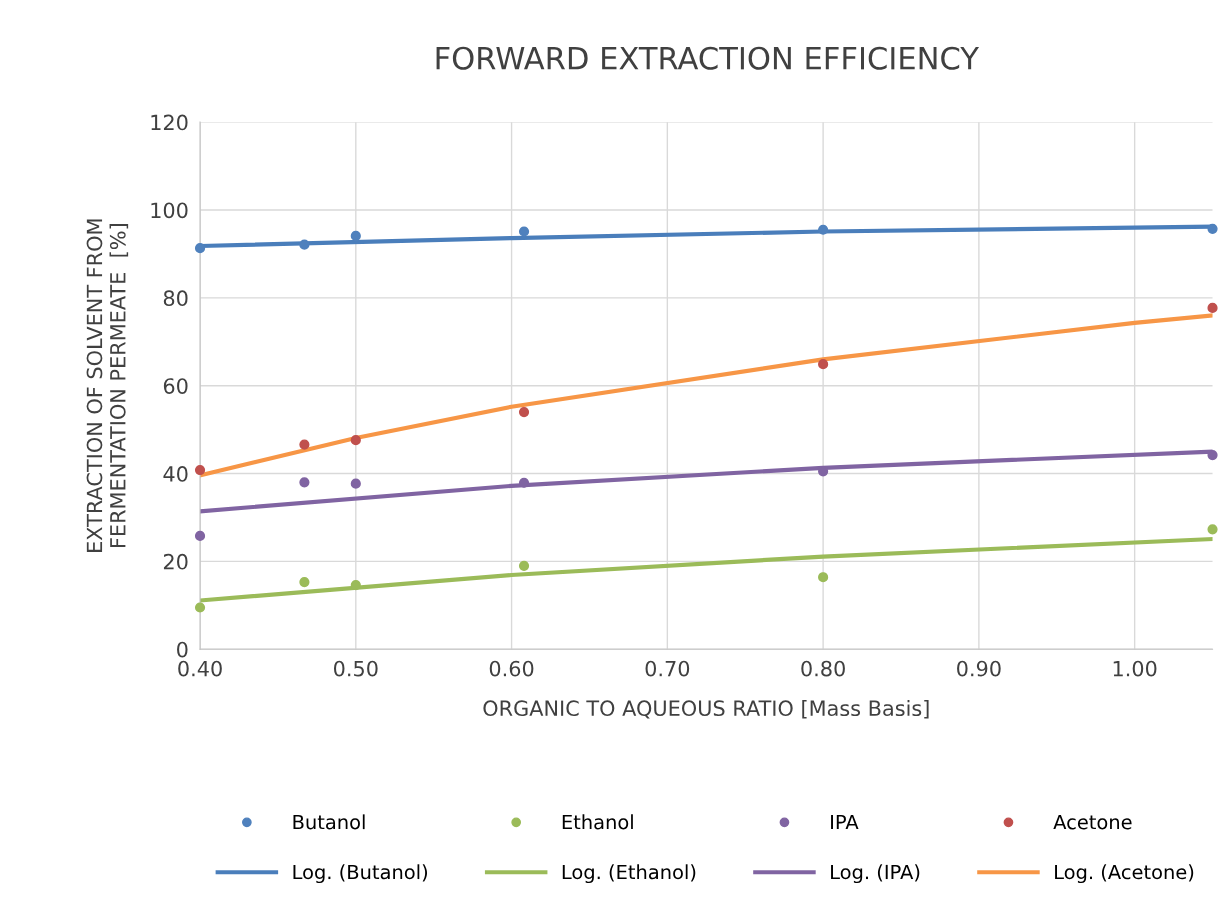  What do you see at coordinates (1124, 874) in the screenshot?
I see `legend-label: Log. (Acetone)` at bounding box center [1124, 874].